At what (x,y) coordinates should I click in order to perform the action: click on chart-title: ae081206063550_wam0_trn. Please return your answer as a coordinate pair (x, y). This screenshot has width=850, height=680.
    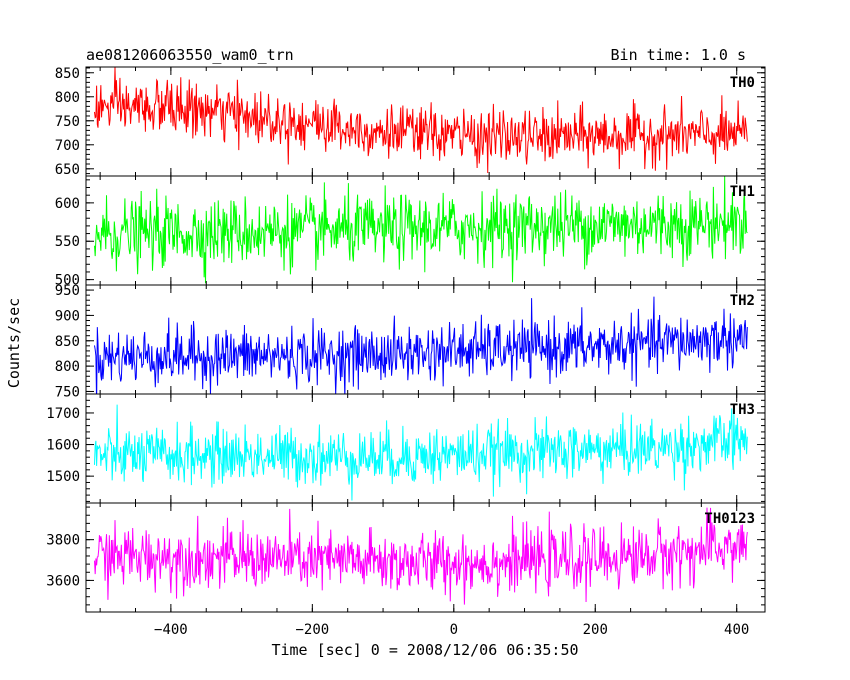
    Looking at the image, I should click on (190, 55).